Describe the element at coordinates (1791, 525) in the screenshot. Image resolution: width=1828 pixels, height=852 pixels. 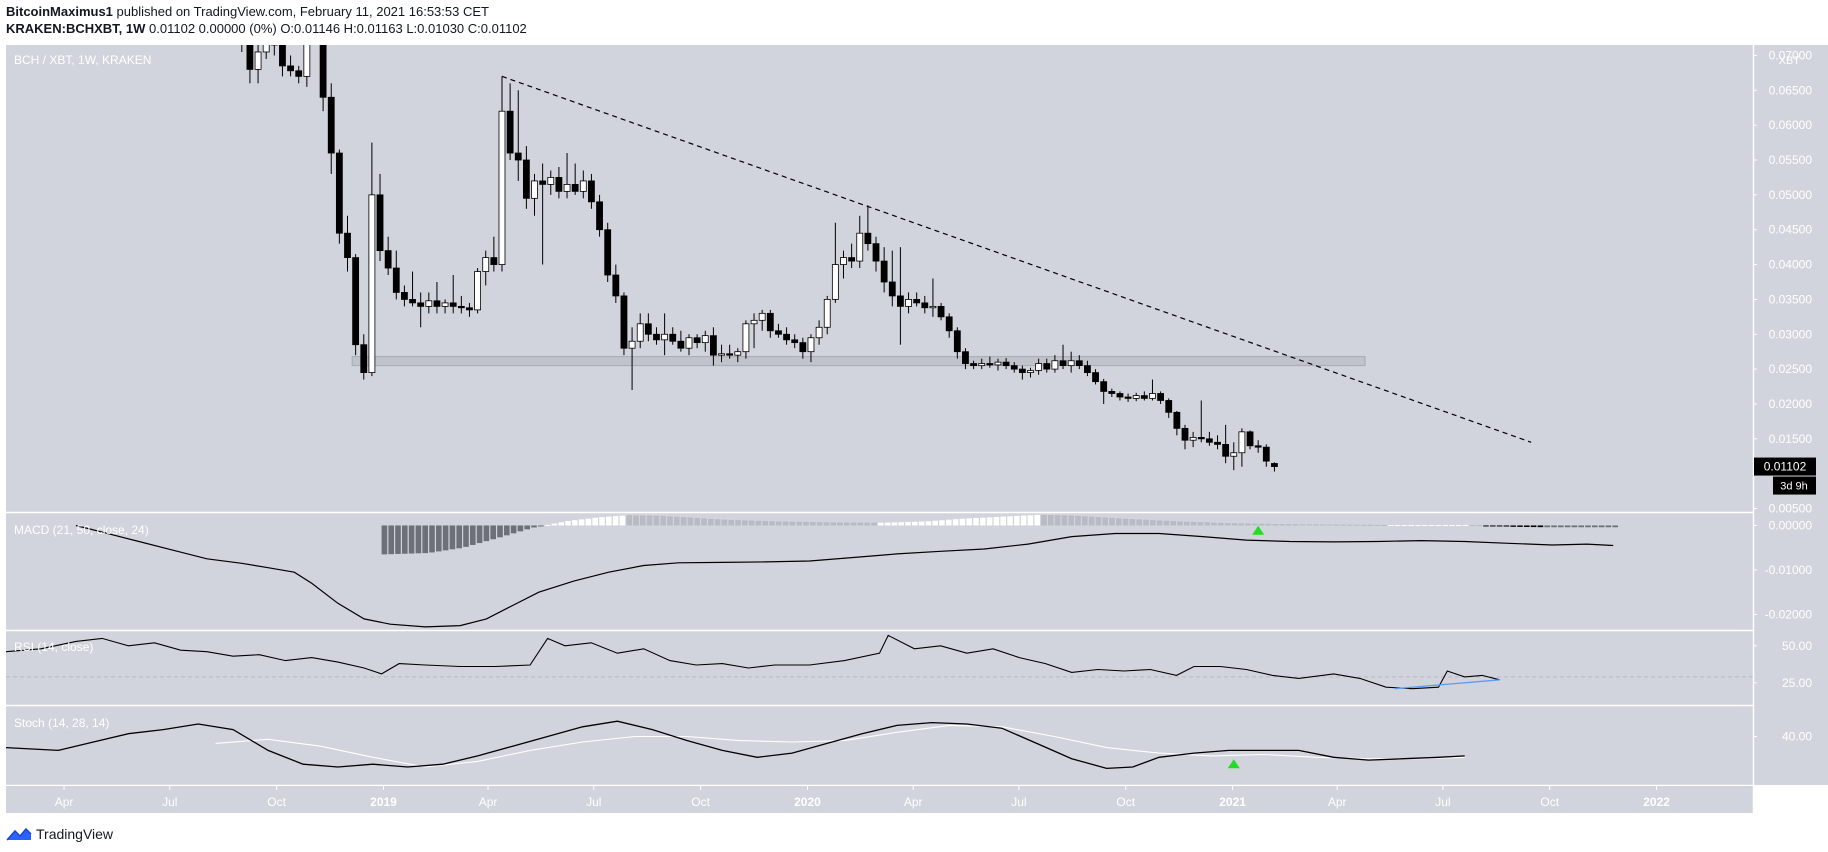
I see `macd-tick-label: 0.00000` at that location.